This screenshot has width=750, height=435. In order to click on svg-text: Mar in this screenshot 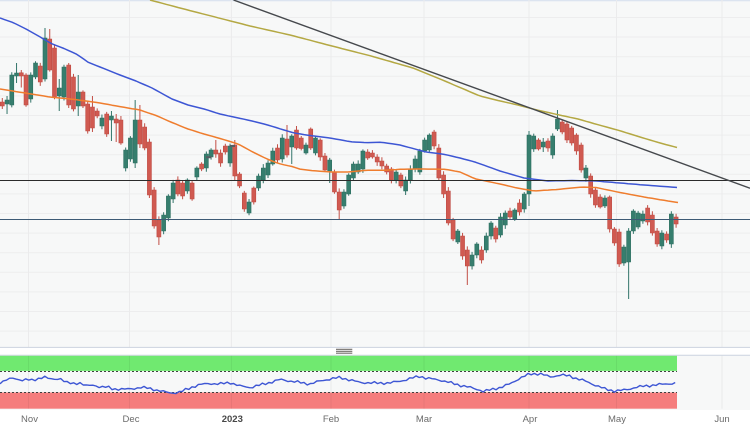, I will do `click(424, 419)`.